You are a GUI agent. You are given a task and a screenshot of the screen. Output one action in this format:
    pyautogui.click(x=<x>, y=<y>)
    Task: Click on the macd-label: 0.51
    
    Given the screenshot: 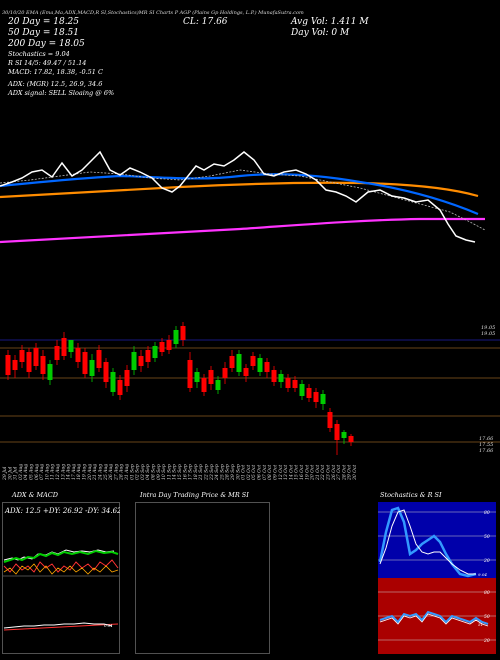 What is the action you would take?
    pyautogui.click(x=108, y=625)
    